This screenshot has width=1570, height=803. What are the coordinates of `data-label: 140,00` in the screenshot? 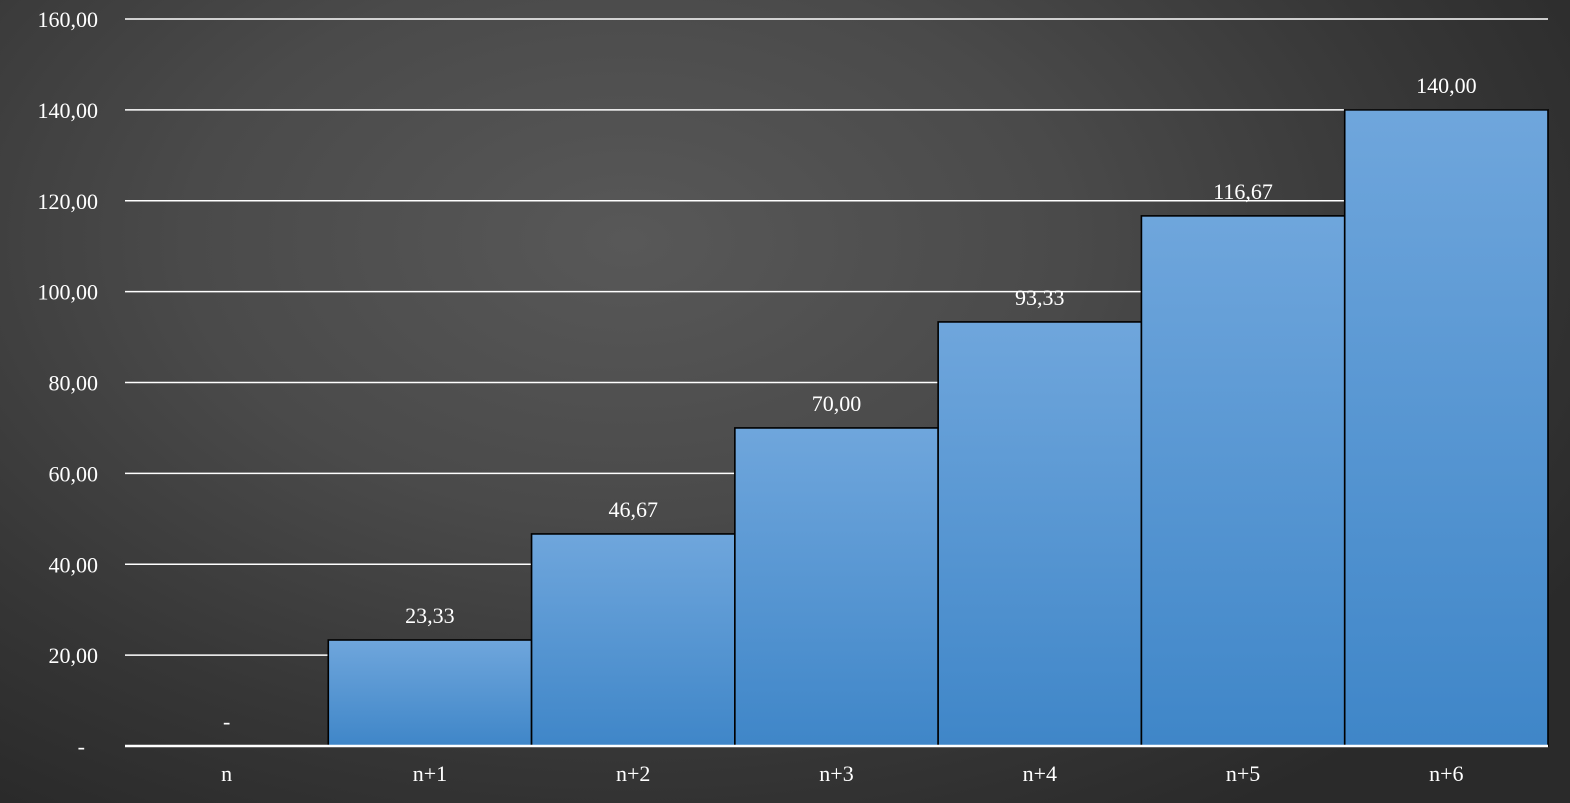 It's located at (1446, 85).